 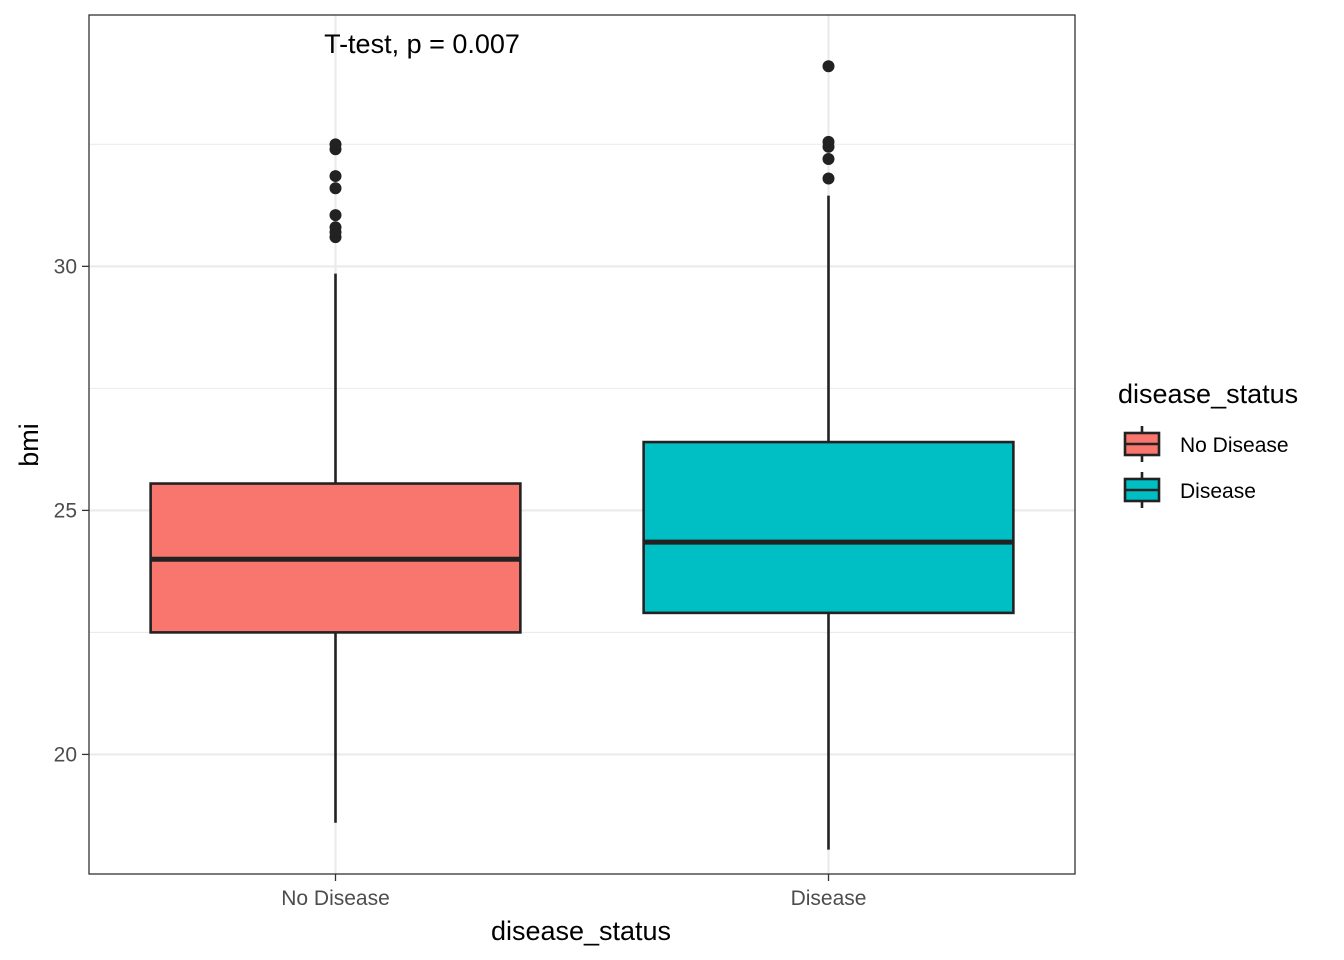 I want to click on legend-title: disease_status, so click(x=1208, y=394).